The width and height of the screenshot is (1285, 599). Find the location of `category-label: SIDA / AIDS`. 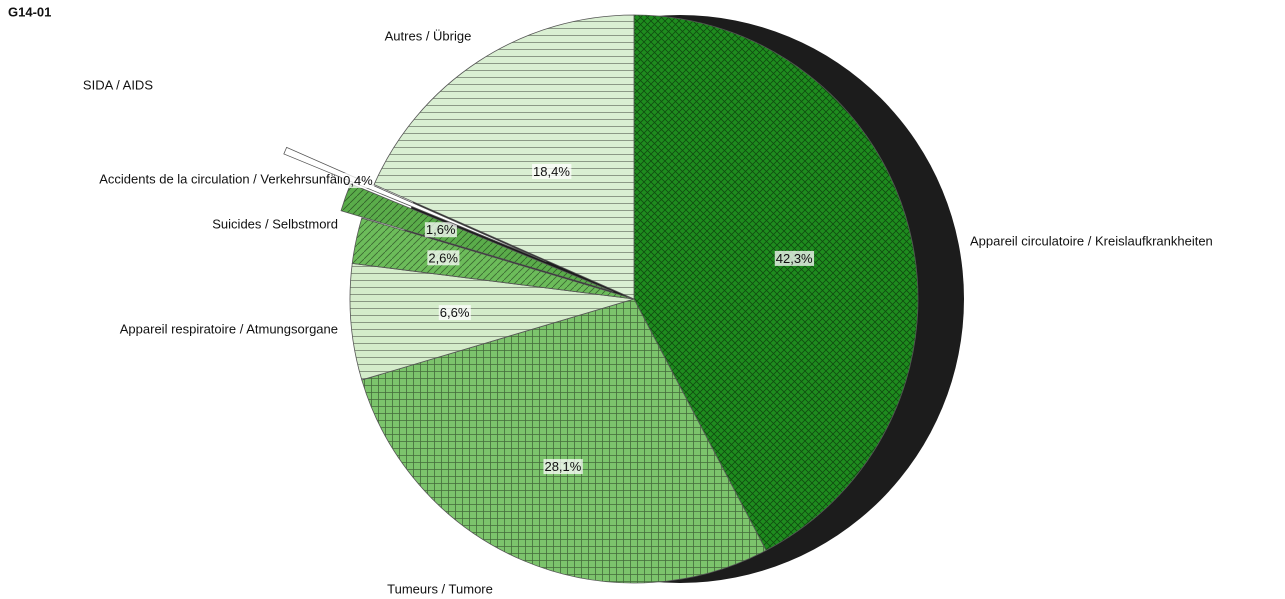

category-label: SIDA / AIDS is located at coordinates (118, 84).